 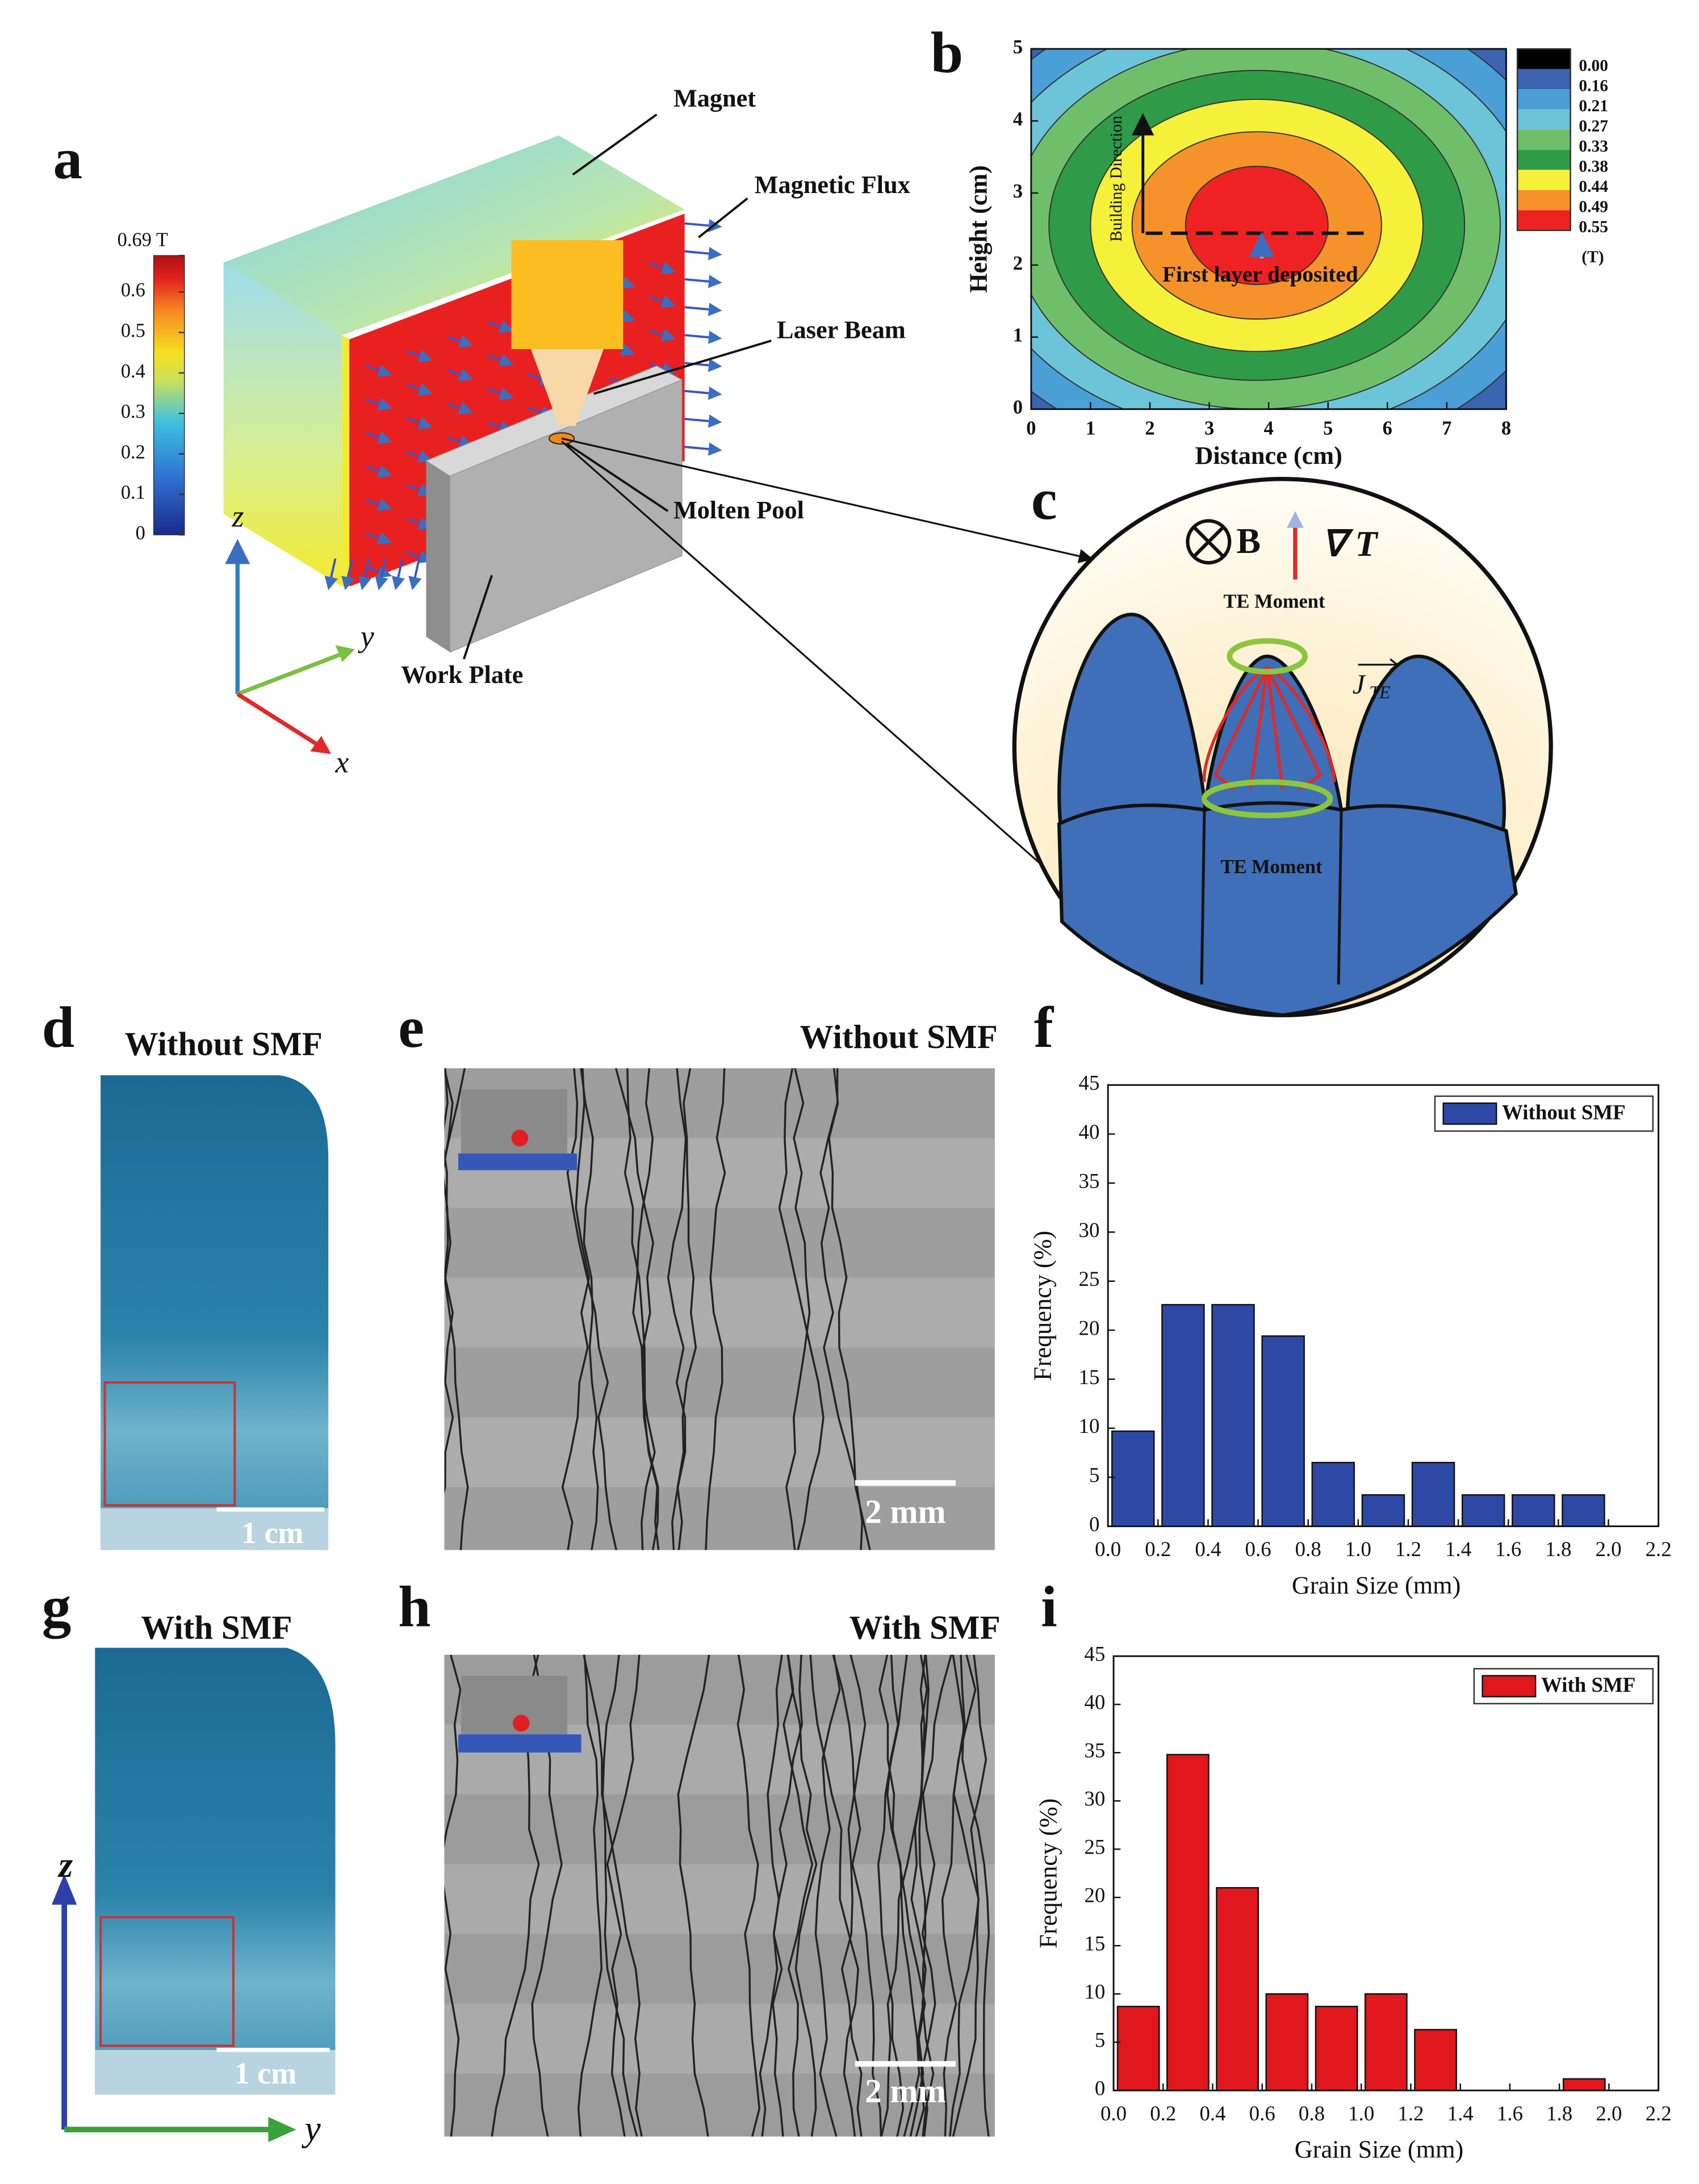 I want to click on x-tick-label: 5, so click(x=1328, y=428).